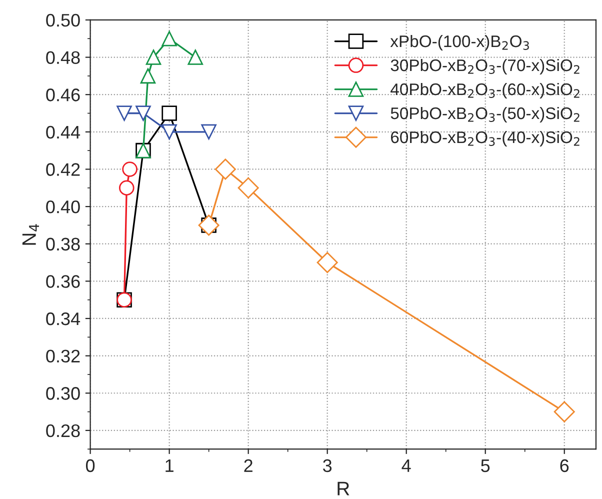  Describe the element at coordinates (90, 465) in the screenshot. I see `x-tick-label: 0` at that location.